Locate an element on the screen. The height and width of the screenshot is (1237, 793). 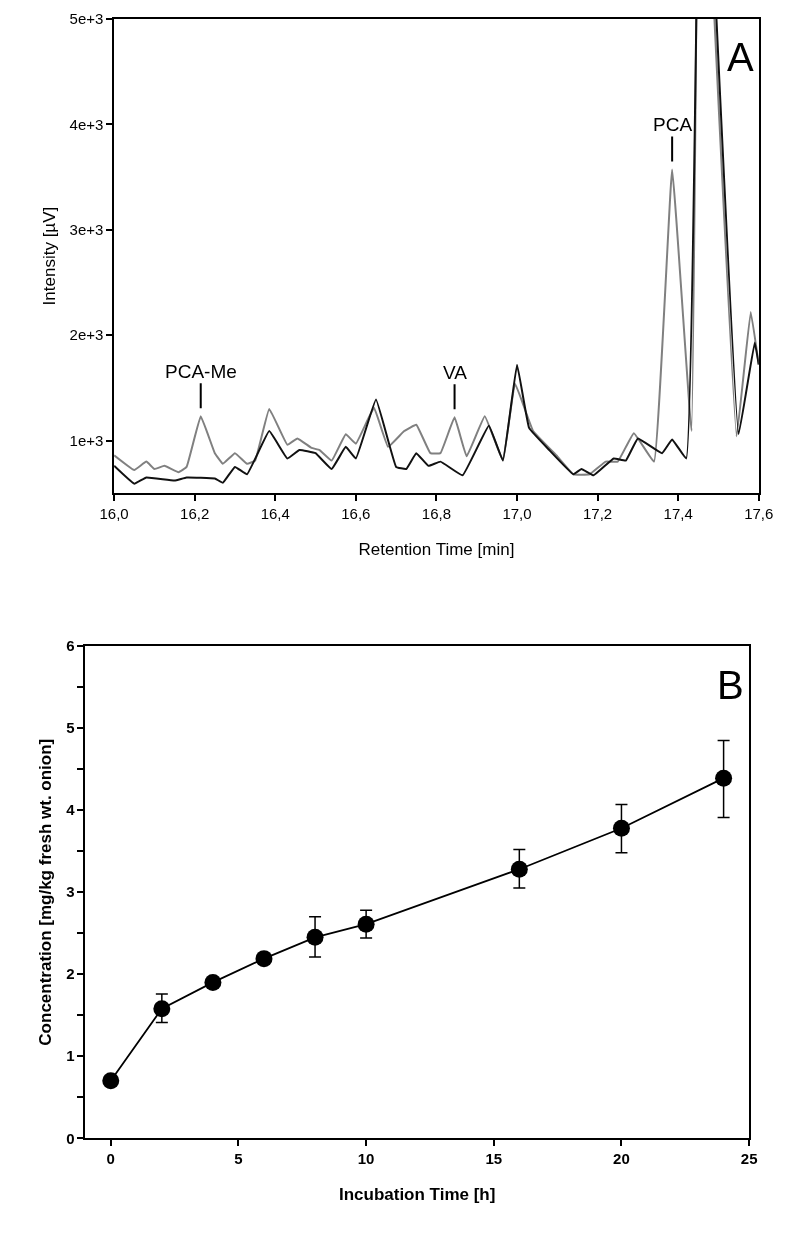
y-tick-label: 5e+3 is located at coordinates (86, 19).